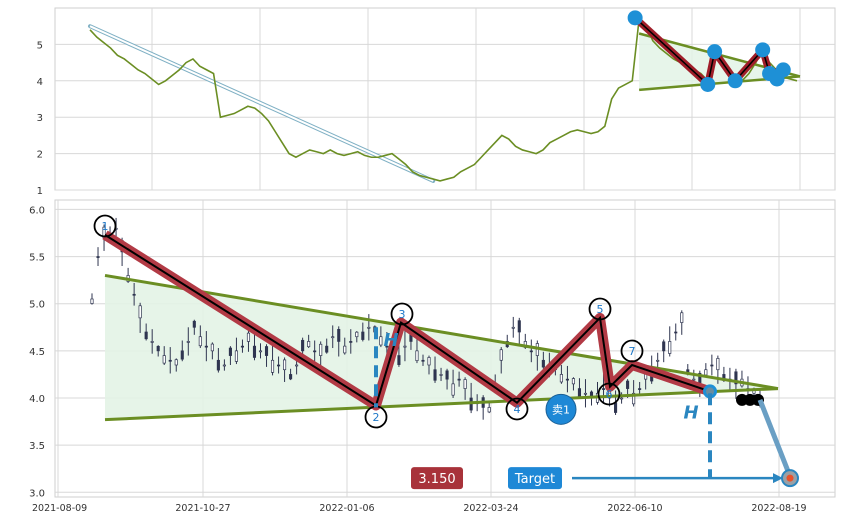  I want to click on detail-x-tick-label: 2021-08-09, so click(59, 508).